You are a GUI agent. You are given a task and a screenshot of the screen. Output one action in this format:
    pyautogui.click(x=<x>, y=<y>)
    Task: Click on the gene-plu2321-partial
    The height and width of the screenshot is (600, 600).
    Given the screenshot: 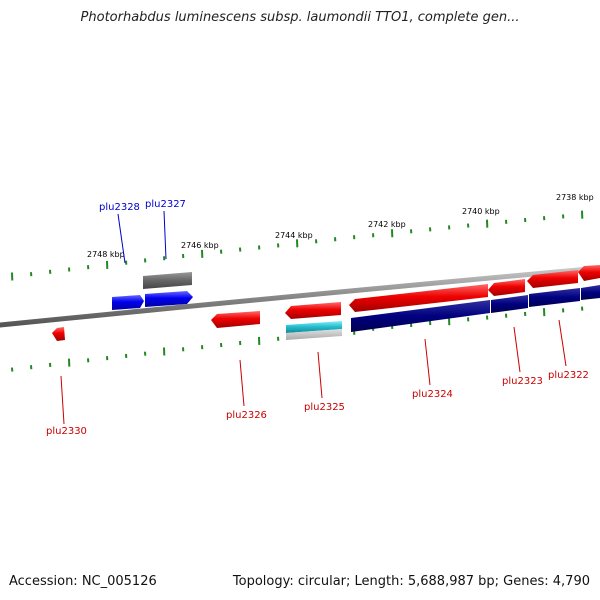 What is the action you would take?
    pyautogui.click(x=589, y=273)
    